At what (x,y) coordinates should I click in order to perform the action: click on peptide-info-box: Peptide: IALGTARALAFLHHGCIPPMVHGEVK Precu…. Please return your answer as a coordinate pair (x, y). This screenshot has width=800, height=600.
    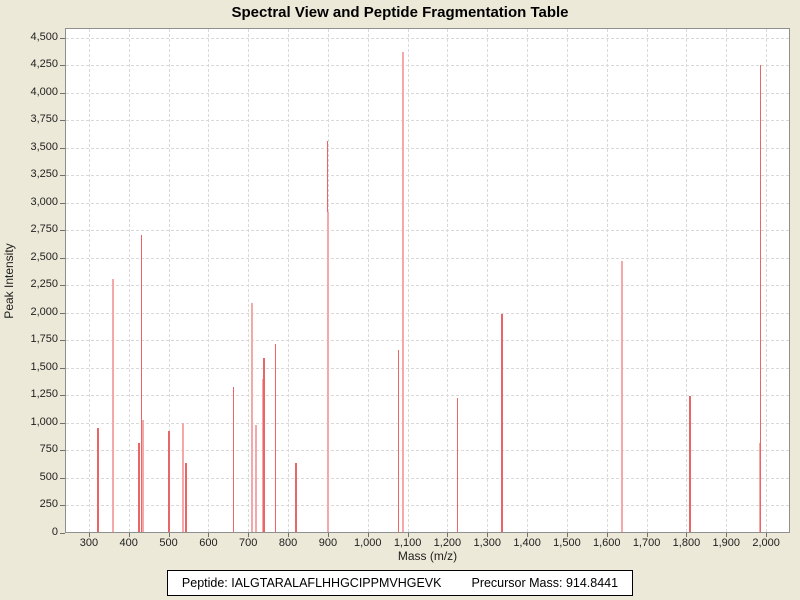
    Looking at the image, I should click on (400, 583).